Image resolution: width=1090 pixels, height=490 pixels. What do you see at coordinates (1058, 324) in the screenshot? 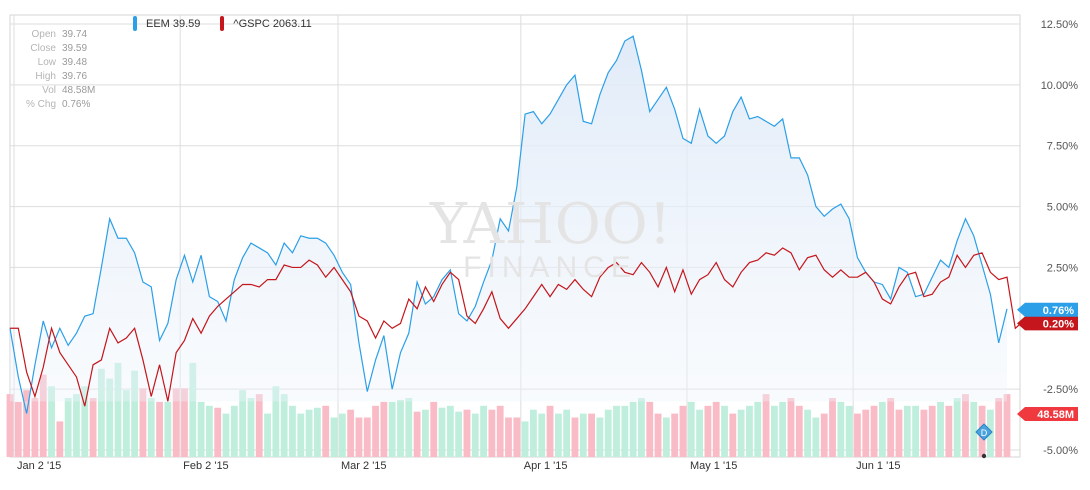
I see `badge-gspc-text: 0.20%` at bounding box center [1058, 324].